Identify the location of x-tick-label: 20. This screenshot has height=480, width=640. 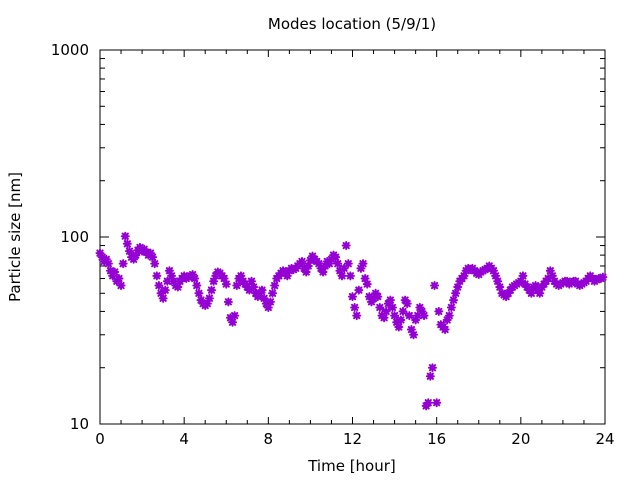
(520, 439).